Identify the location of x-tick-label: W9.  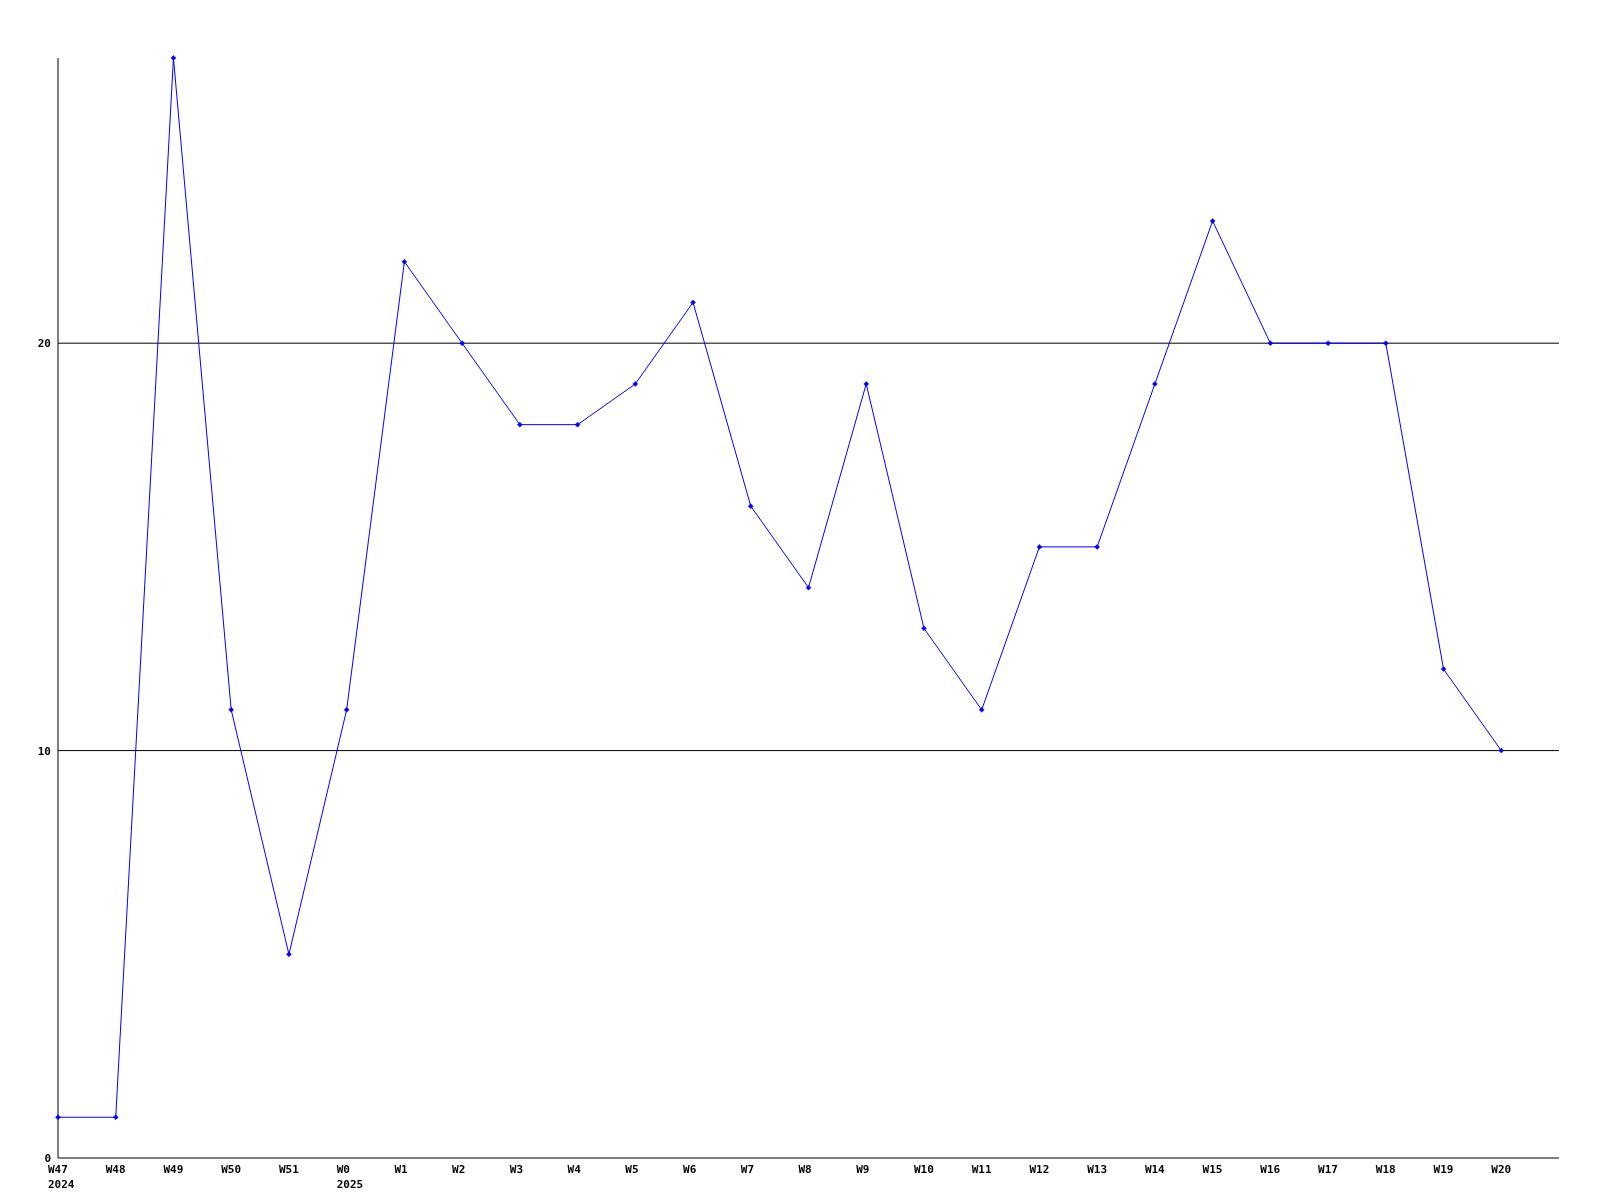
(863, 1169).